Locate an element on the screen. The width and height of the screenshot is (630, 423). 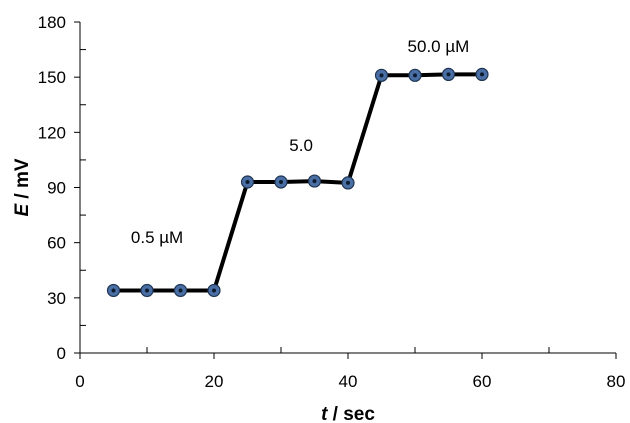
y-axis-unit: / mV is located at coordinates (22, 181).